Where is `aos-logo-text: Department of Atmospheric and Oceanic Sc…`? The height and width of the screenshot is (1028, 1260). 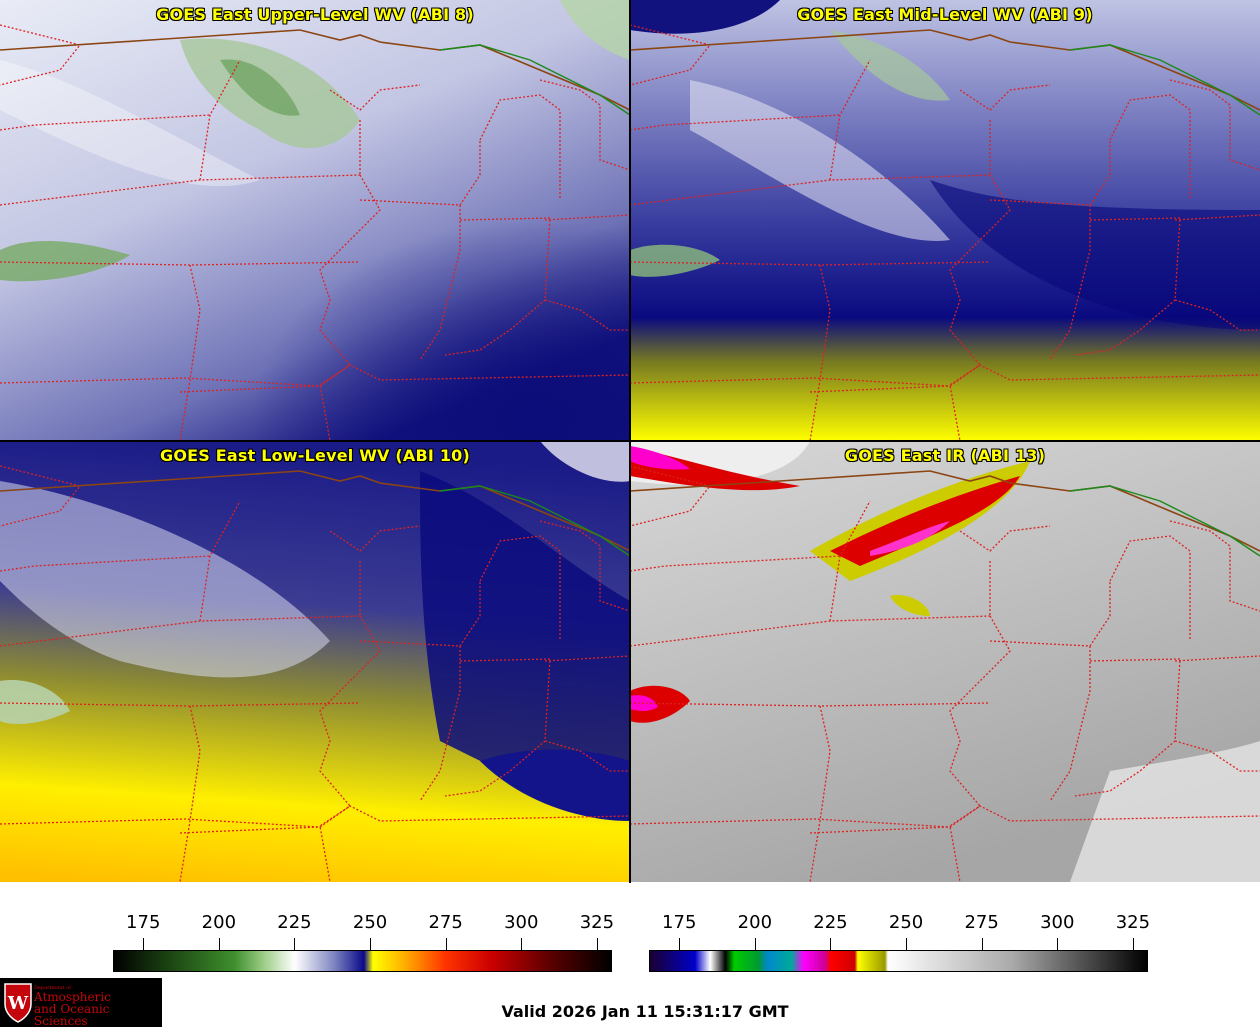 aos-logo-text: Department of Atmospheric and Oceanic Sc… is located at coordinates (98, 1006).